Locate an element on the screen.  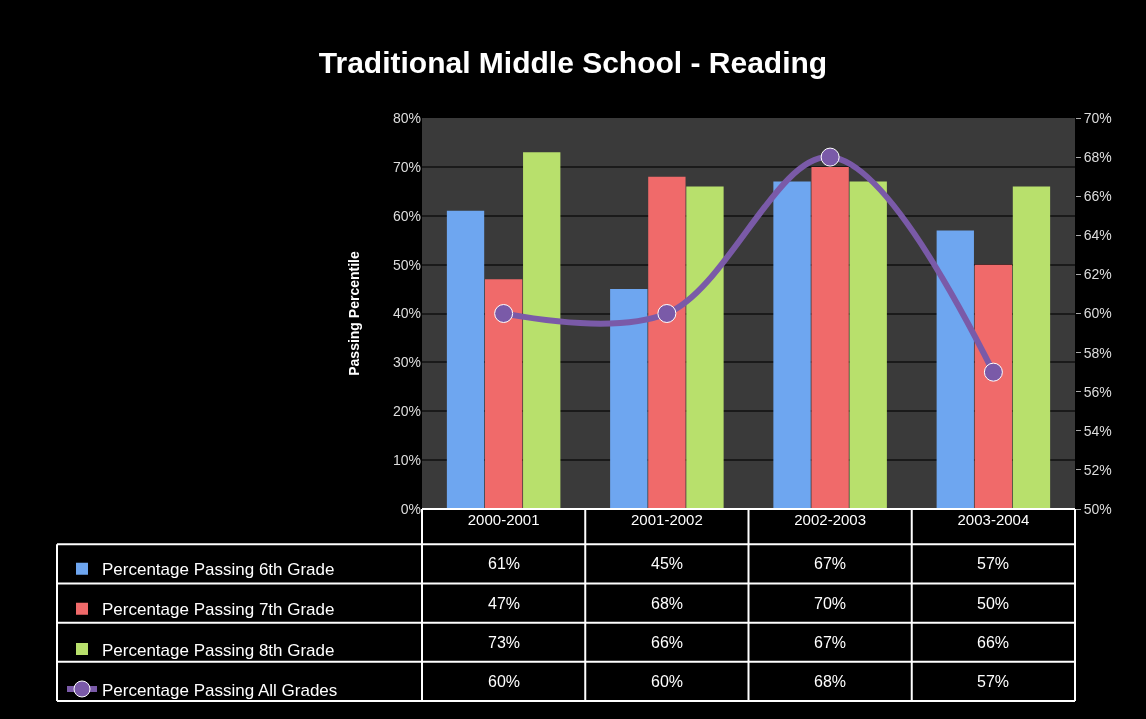
data-label: 45% is located at coordinates (667, 563).